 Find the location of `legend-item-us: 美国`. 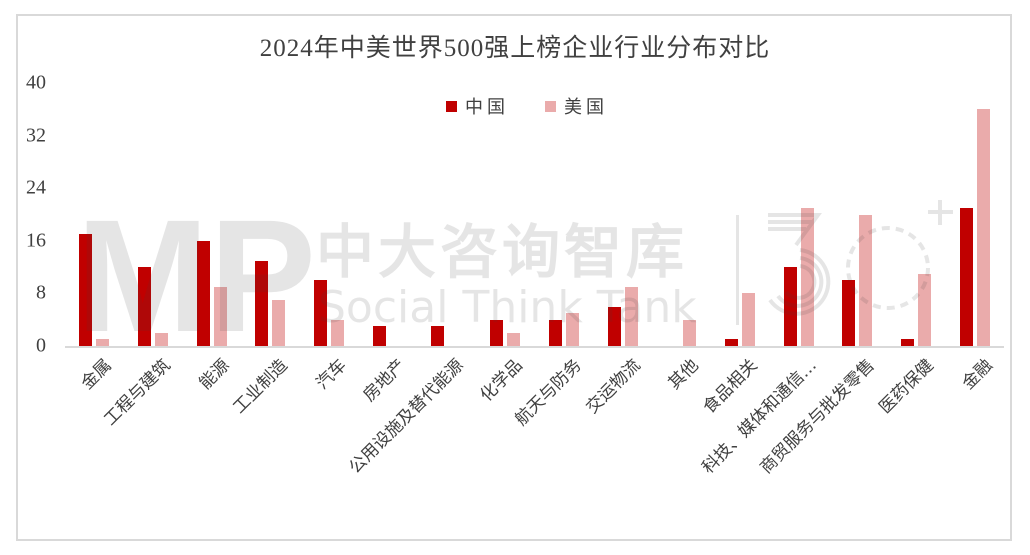

legend-item-us: 美国 is located at coordinates (576, 106).